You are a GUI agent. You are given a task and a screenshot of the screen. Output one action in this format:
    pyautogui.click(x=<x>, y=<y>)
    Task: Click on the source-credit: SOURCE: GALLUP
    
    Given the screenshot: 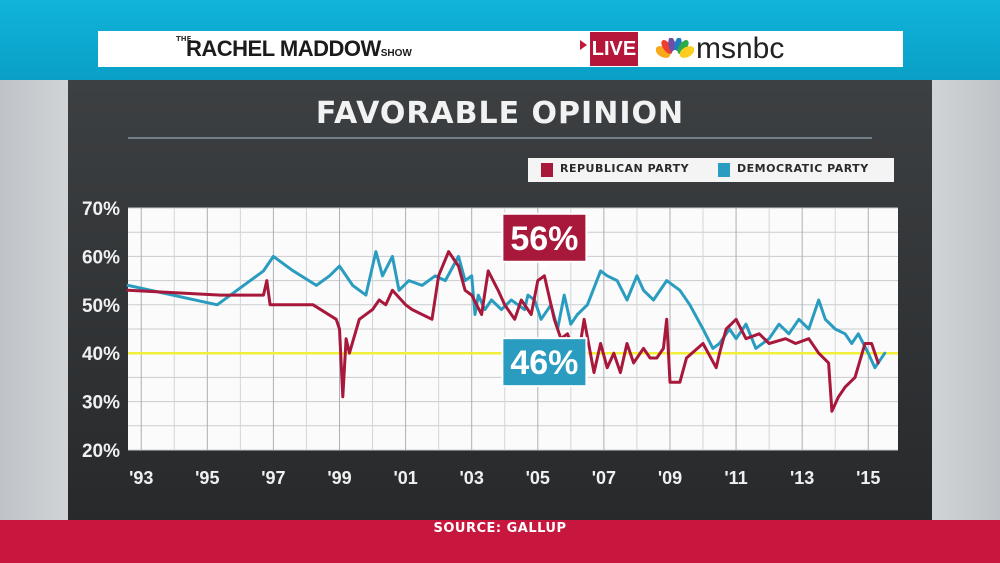 What is the action you would take?
    pyautogui.click(x=500, y=528)
    